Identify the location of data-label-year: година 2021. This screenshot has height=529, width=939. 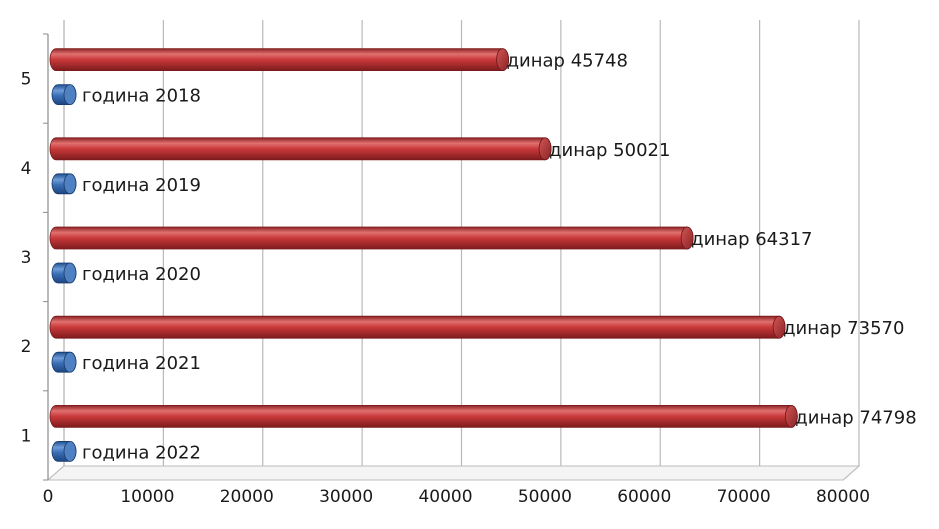
(141, 363).